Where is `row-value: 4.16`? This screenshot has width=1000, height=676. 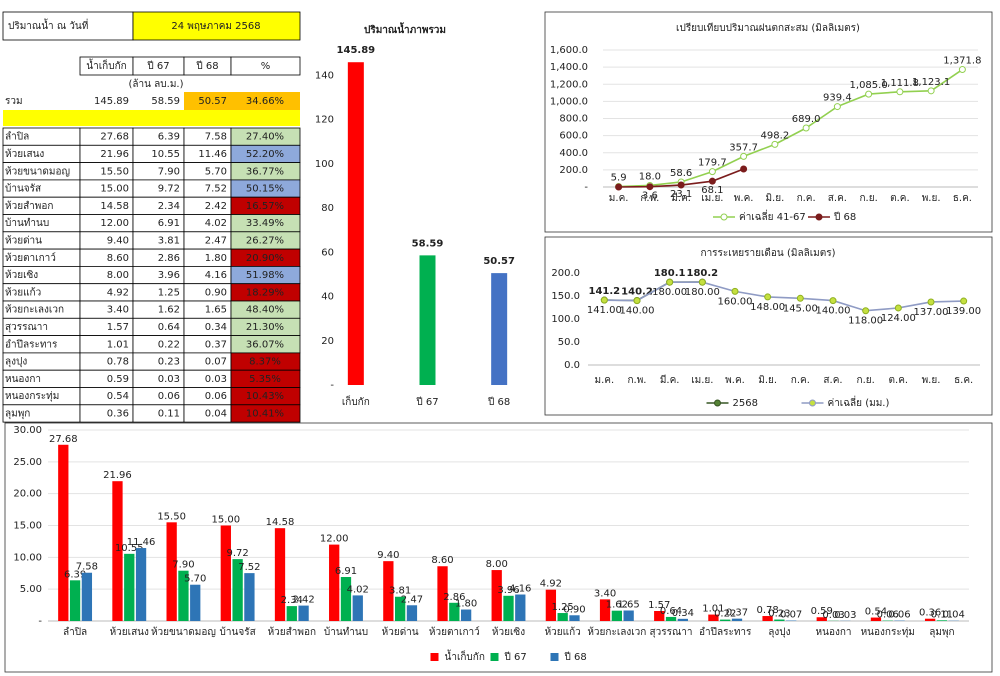 row-value: 4.16 is located at coordinates (216, 275).